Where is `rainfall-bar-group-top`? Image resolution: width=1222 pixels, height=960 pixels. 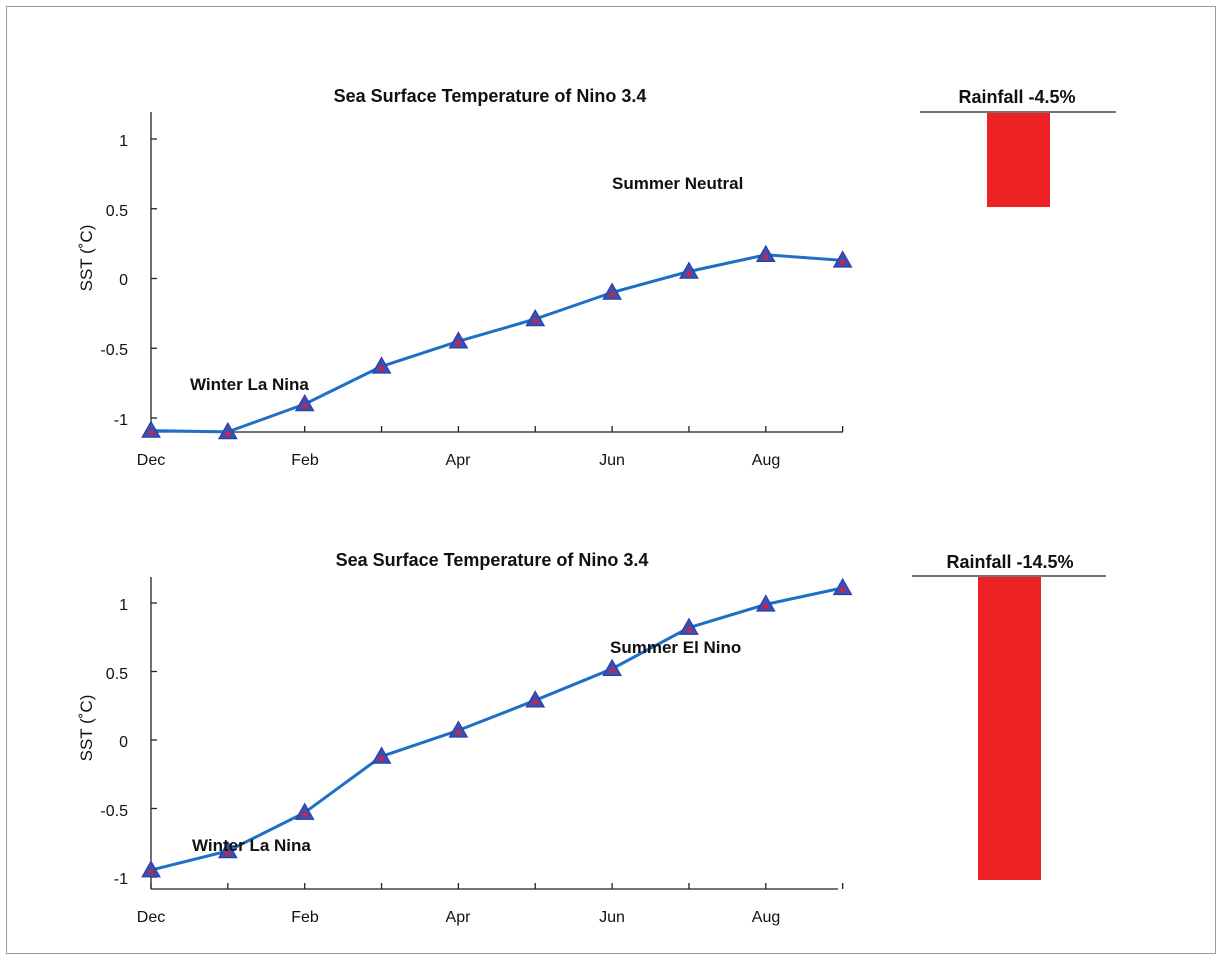
rainfall-bar-group-top is located at coordinates (1018, 160).